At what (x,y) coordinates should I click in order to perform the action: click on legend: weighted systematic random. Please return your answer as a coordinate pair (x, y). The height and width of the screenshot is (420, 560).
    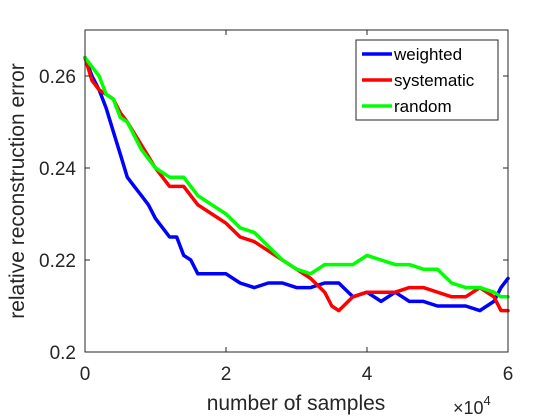
    Looking at the image, I should click on (427, 80).